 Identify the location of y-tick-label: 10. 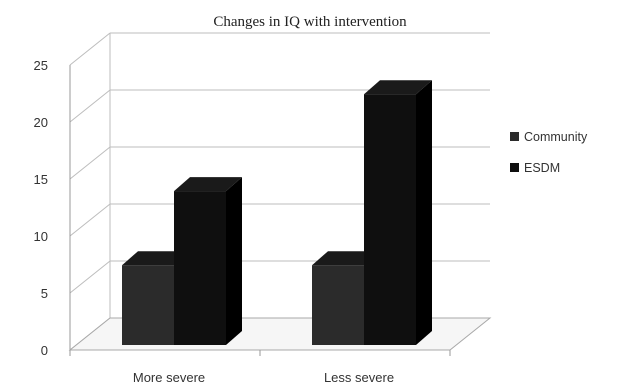
(41, 236).